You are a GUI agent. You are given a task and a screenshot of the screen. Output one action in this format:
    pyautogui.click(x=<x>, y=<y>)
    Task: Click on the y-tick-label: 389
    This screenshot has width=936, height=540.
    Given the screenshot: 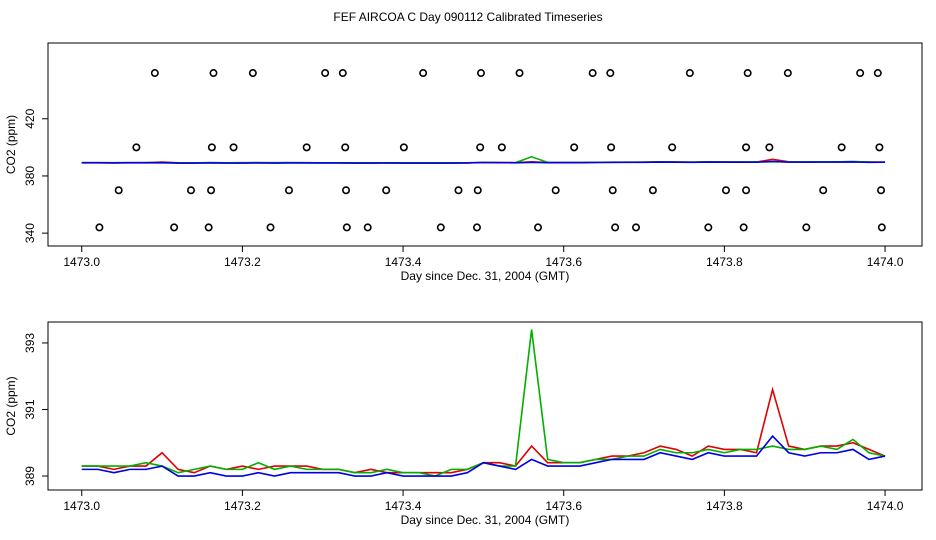 What is the action you would take?
    pyautogui.click(x=30, y=476)
    